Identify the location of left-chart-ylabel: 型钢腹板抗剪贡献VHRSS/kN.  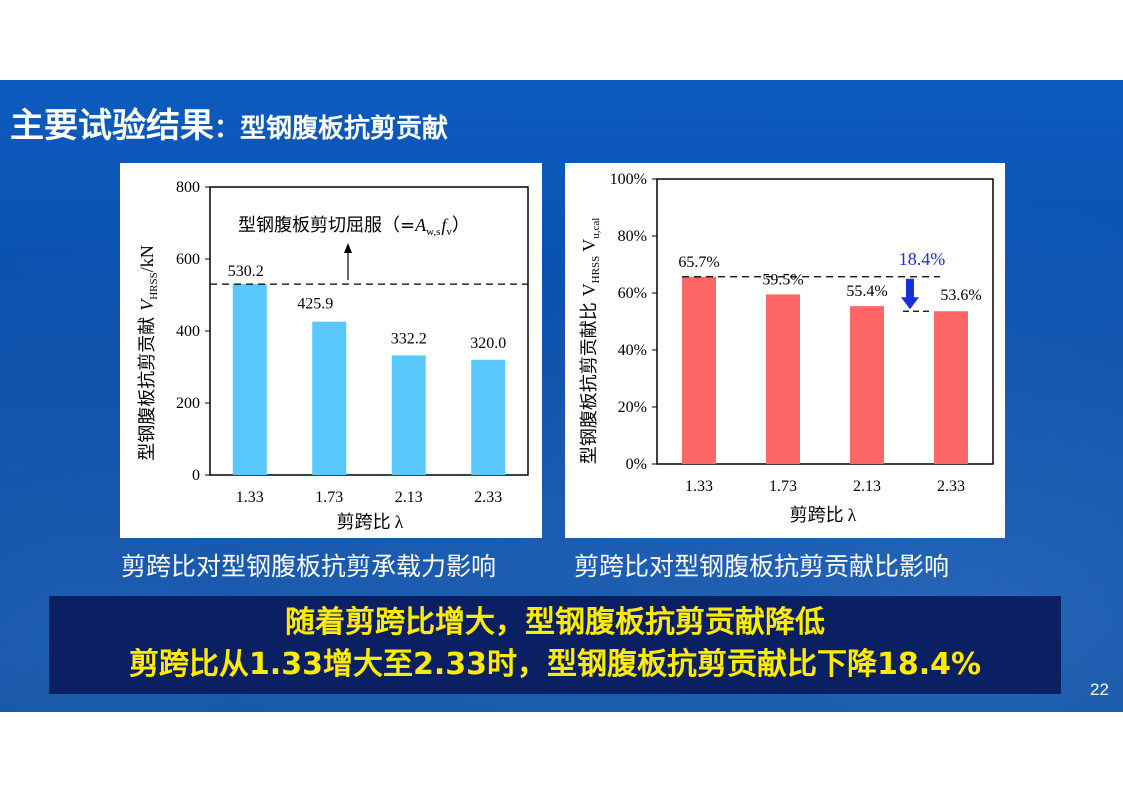
(148, 353).